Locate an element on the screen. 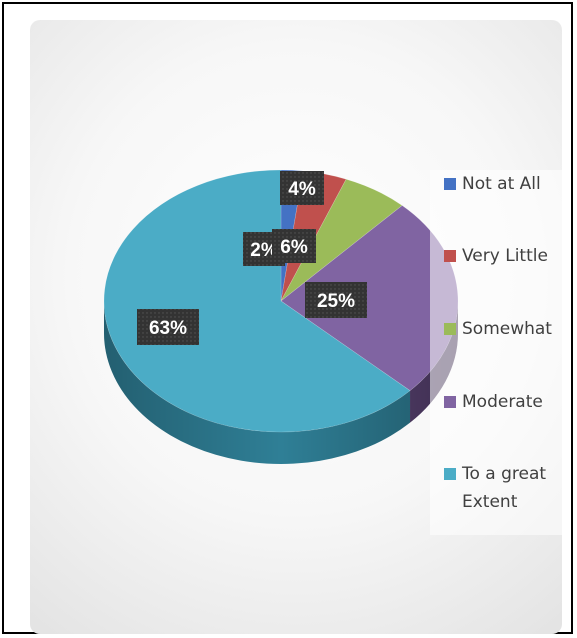  legend-label: To a great Extent is located at coordinates (504, 488).